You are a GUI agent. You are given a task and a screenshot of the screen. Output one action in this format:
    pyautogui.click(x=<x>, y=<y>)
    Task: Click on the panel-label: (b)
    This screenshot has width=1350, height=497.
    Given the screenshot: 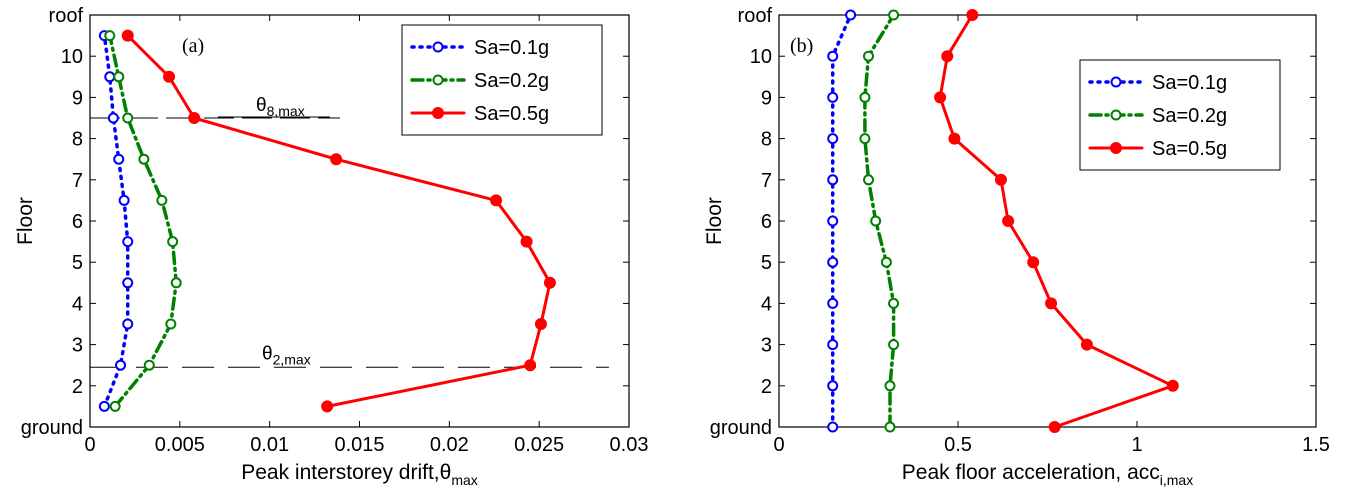 What is the action you would take?
    pyautogui.click(x=801, y=46)
    